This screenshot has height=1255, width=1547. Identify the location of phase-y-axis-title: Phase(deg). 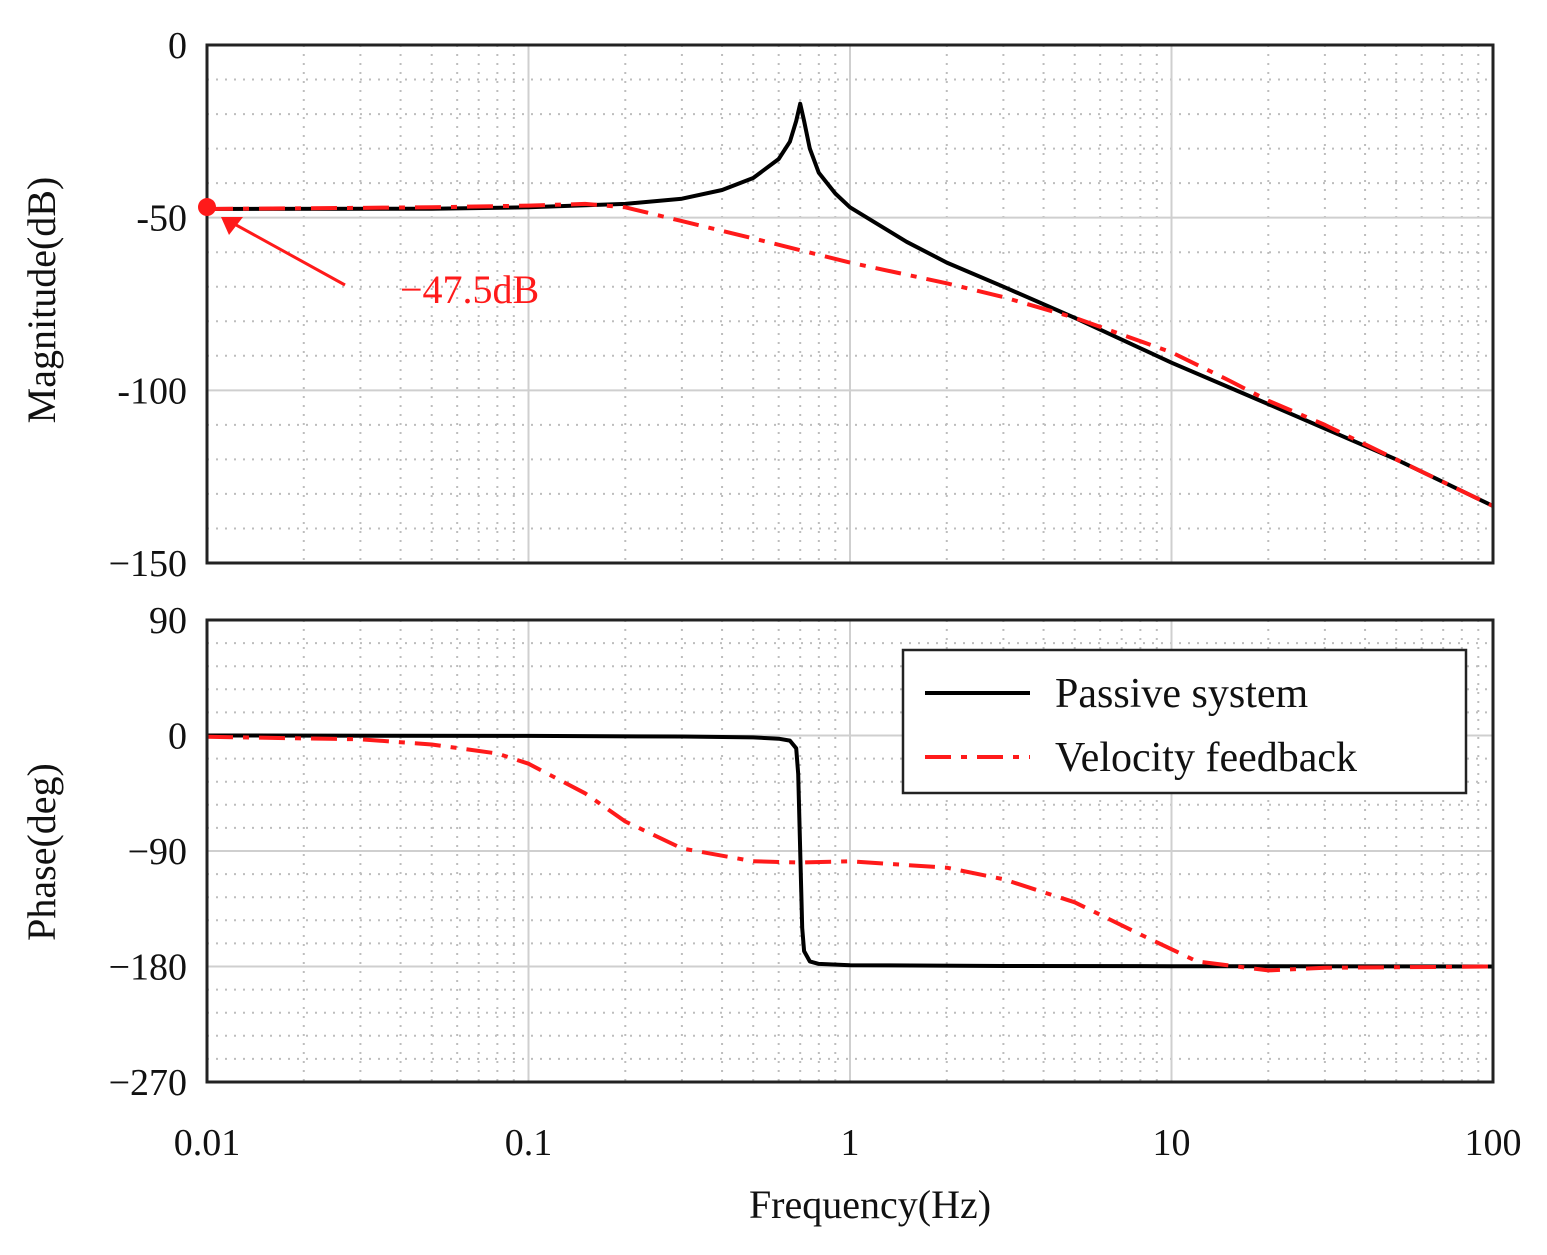
(41, 852).